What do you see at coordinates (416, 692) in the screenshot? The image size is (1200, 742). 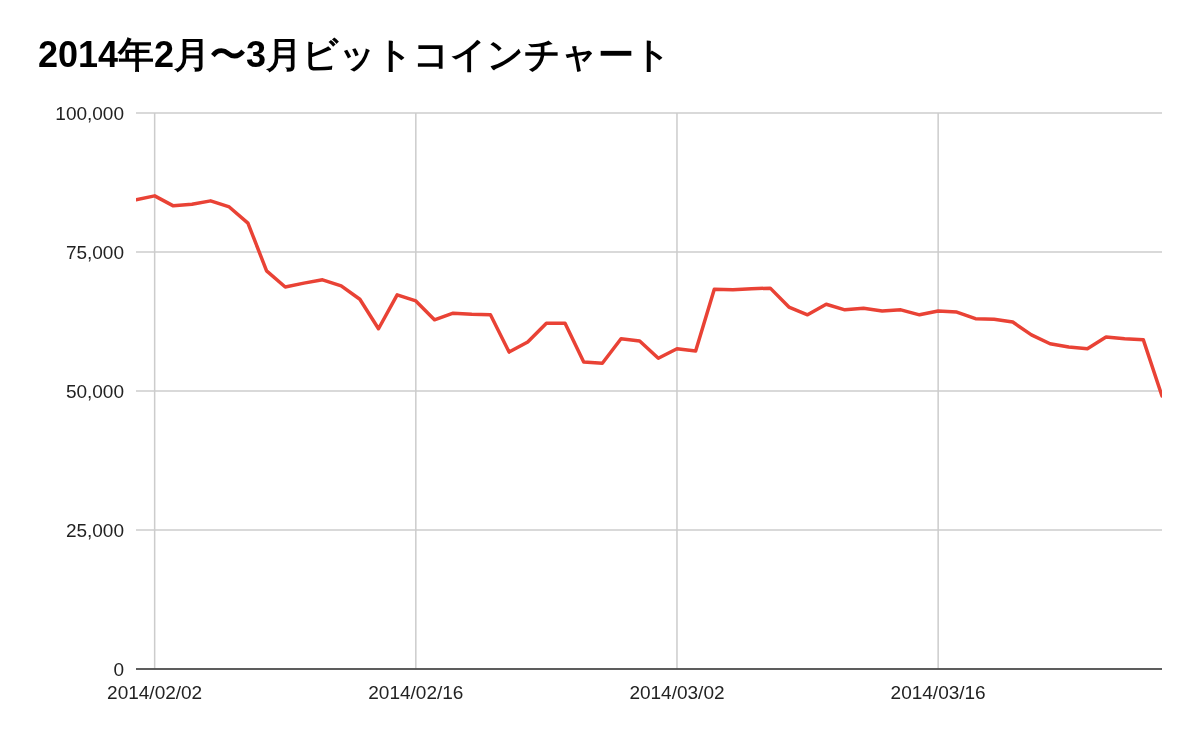 I see `x-tick-label: 2014/02/16` at bounding box center [416, 692].